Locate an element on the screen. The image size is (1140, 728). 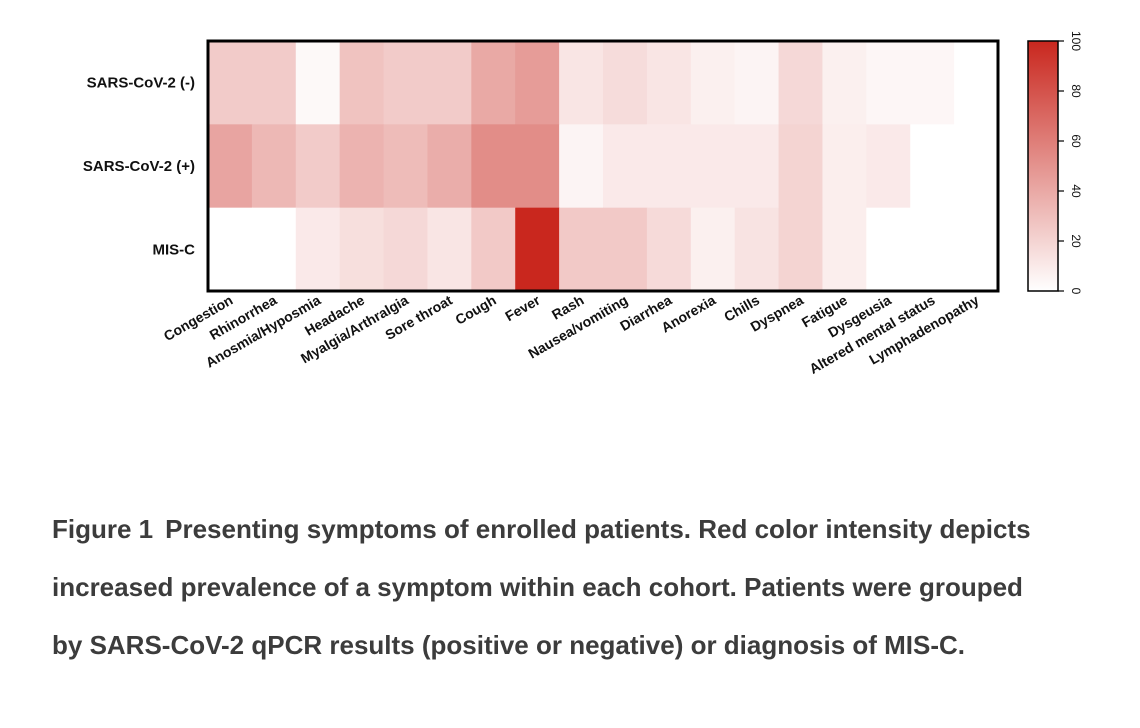
row-labels: SARS-CoV-2 (-) SARS-CoV-2 (+) MIS-C is located at coordinates (139, 167).